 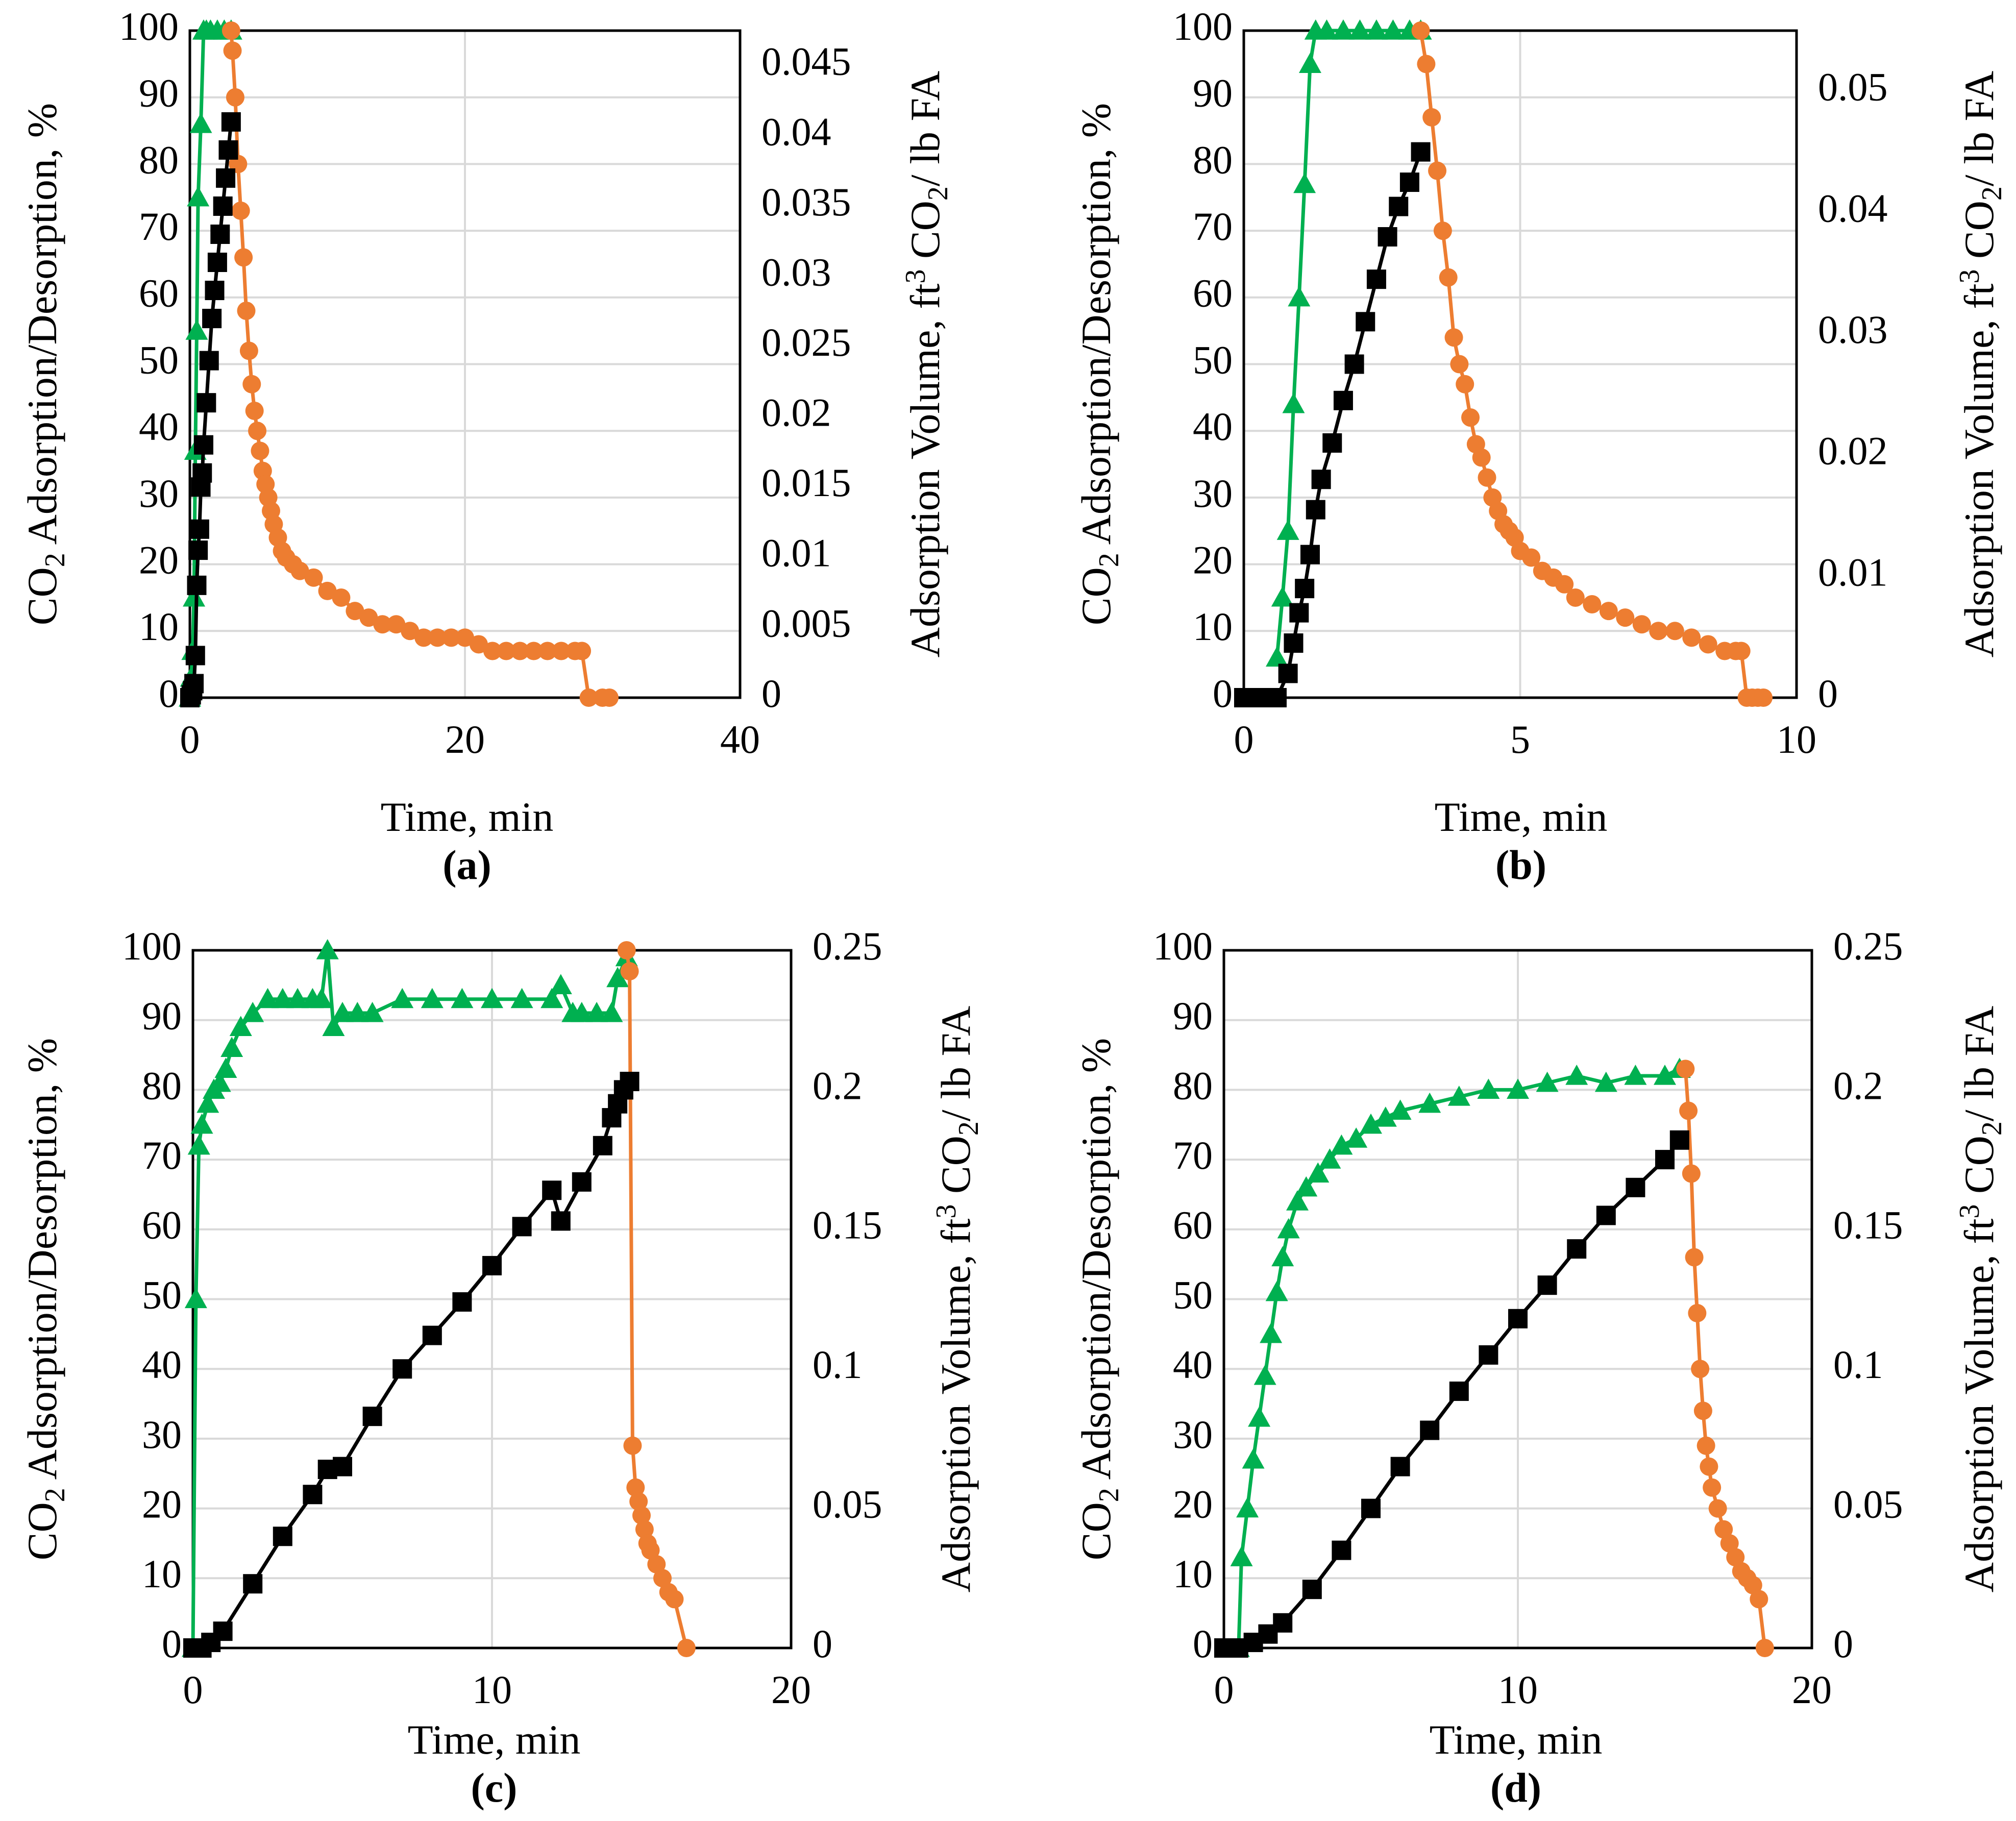 I want to click on y2-tick-label: 0.02, so click(x=1853, y=451).